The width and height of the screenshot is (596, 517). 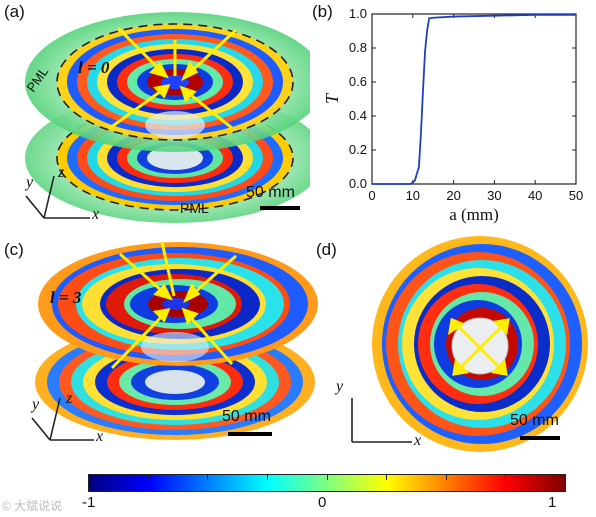 What do you see at coordinates (371, 195) in the screenshot?
I see `x-tick-label: 0` at bounding box center [371, 195].